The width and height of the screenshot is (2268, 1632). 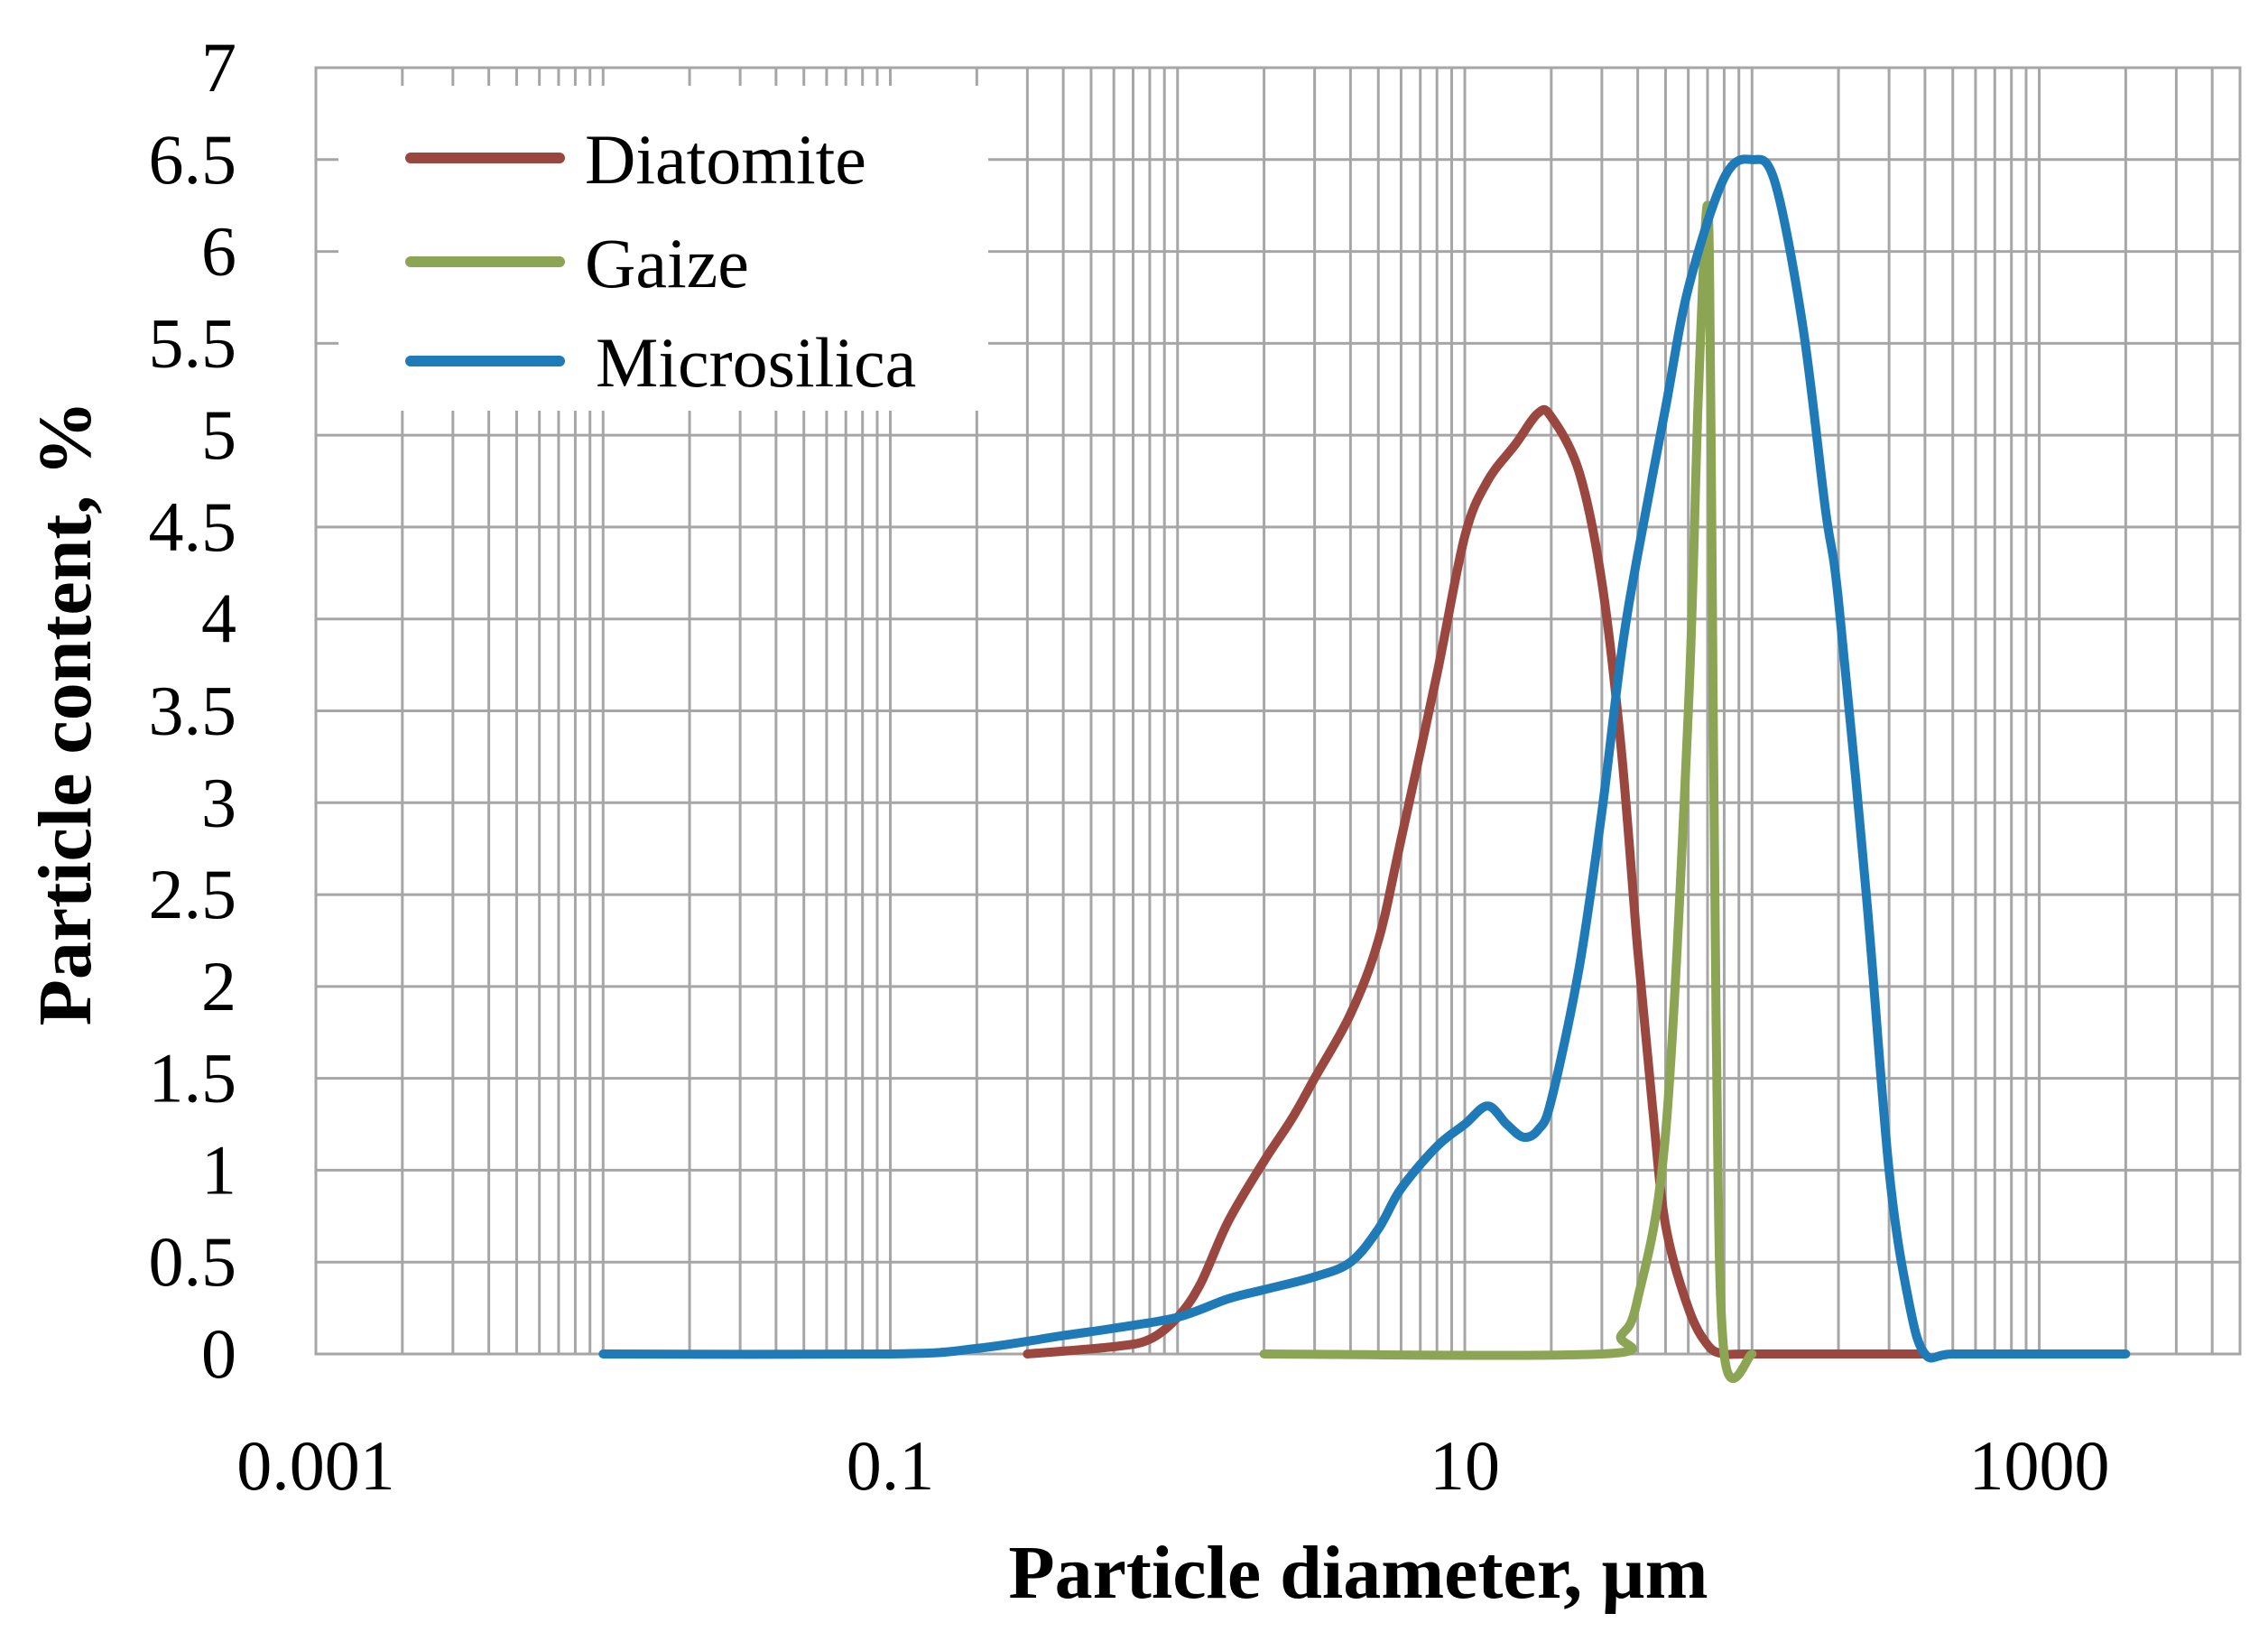 I want to click on y-tick-label: 7, so click(x=219, y=67).